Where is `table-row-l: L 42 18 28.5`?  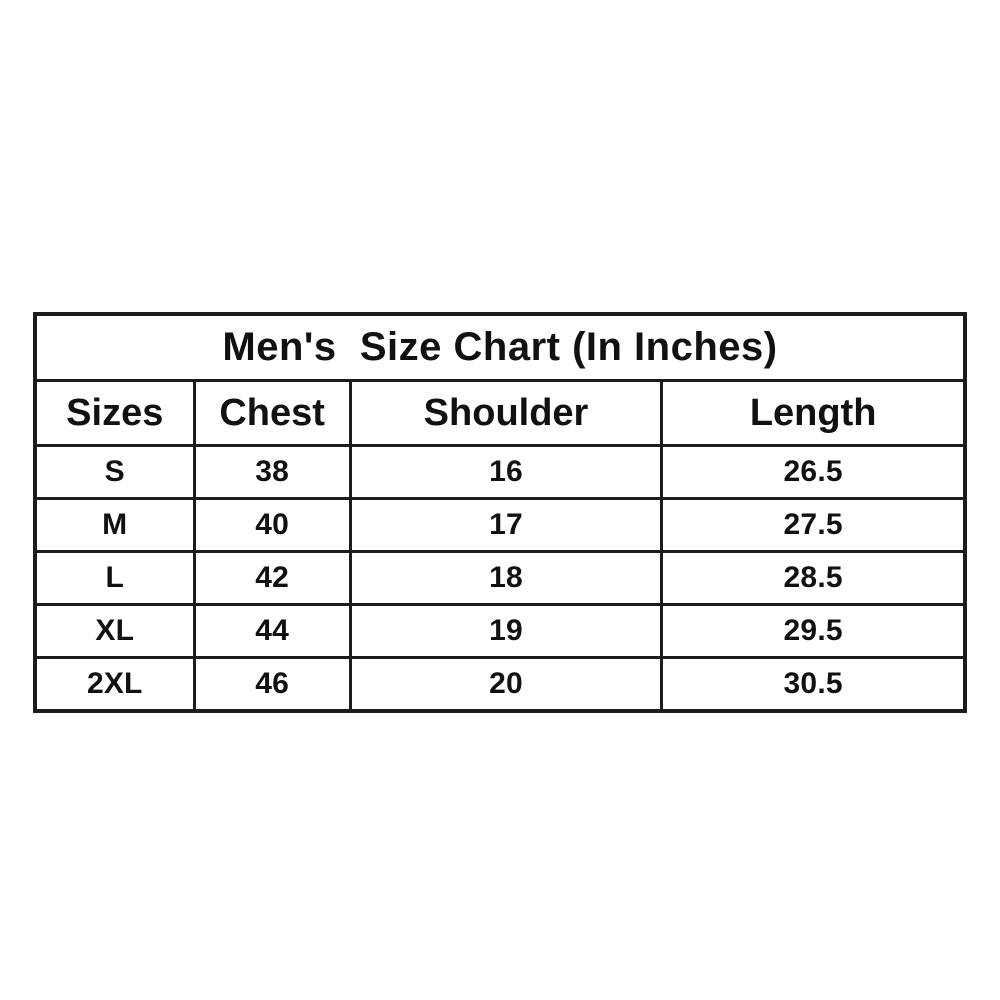
table-row-l: L 42 18 28.5 is located at coordinates (500, 578).